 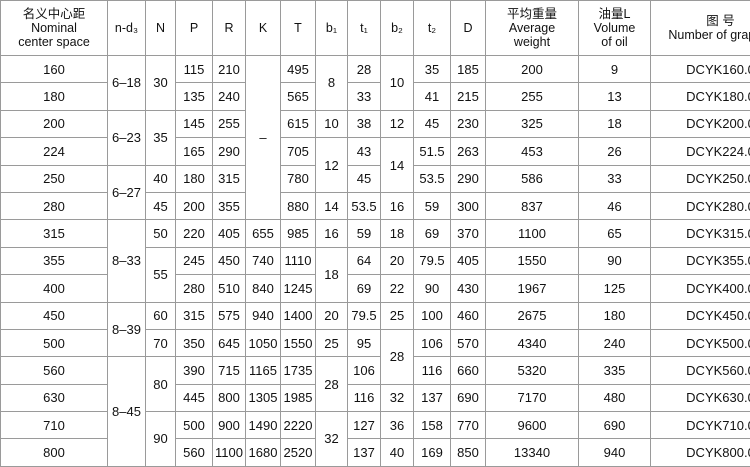 What do you see at coordinates (614, 69) in the screenshot?
I see `table-cell: 9` at bounding box center [614, 69].